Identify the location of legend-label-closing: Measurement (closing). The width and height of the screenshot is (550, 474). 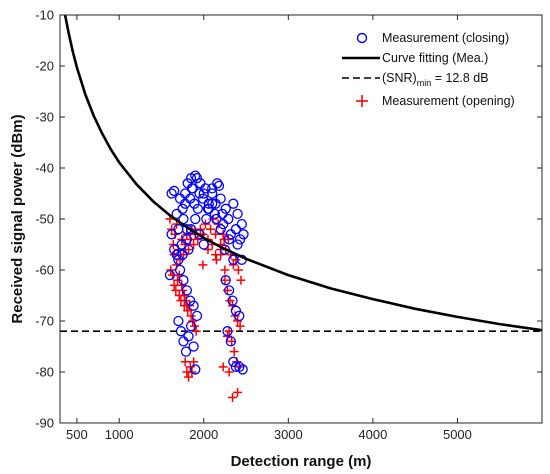
(445, 38).